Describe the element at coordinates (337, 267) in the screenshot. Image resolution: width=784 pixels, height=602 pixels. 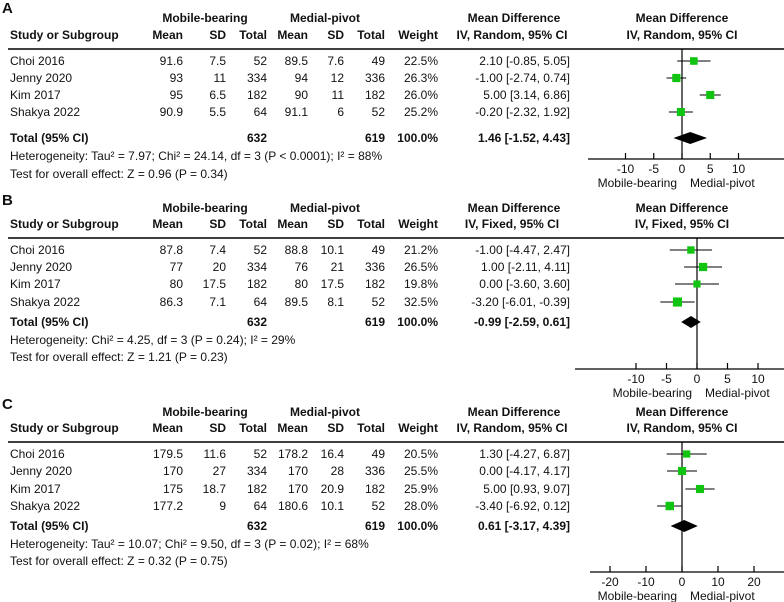
I see `mp-sd: 21` at that location.